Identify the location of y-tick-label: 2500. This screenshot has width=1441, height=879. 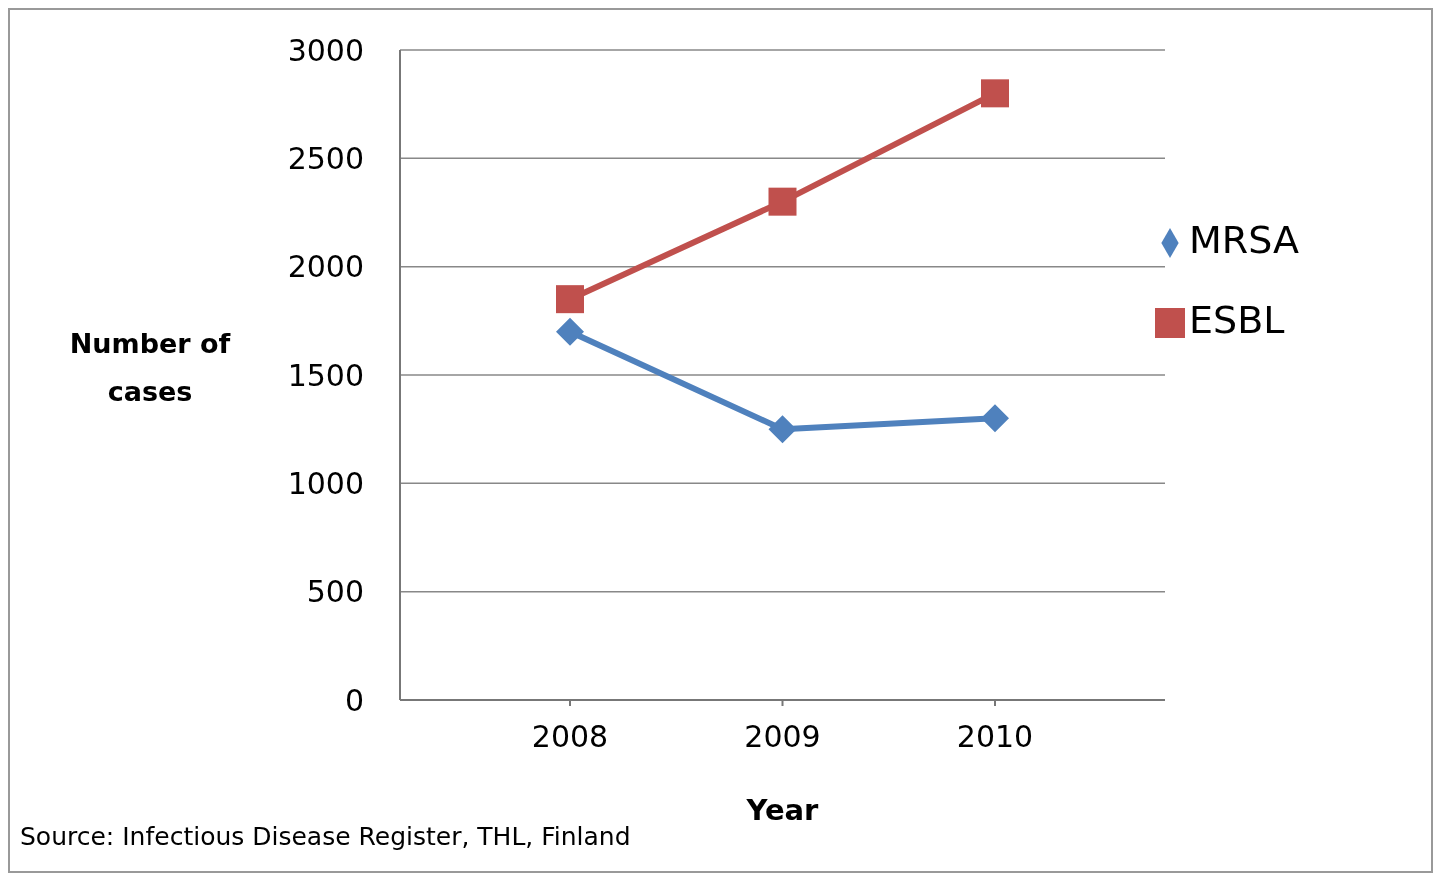
(325, 158).